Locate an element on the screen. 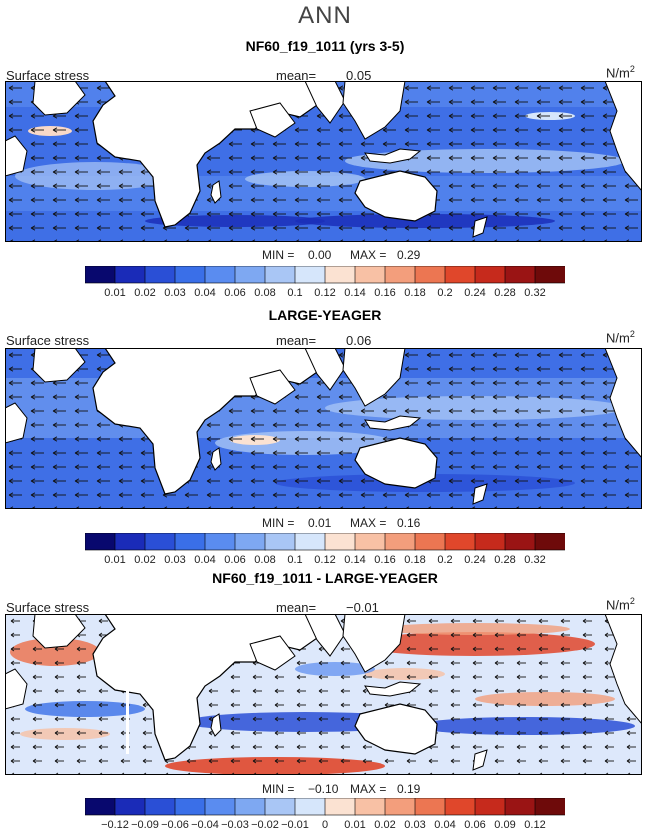 The width and height of the screenshot is (650, 832). panel-3-field-label: Surface stress is located at coordinates (48, 607).